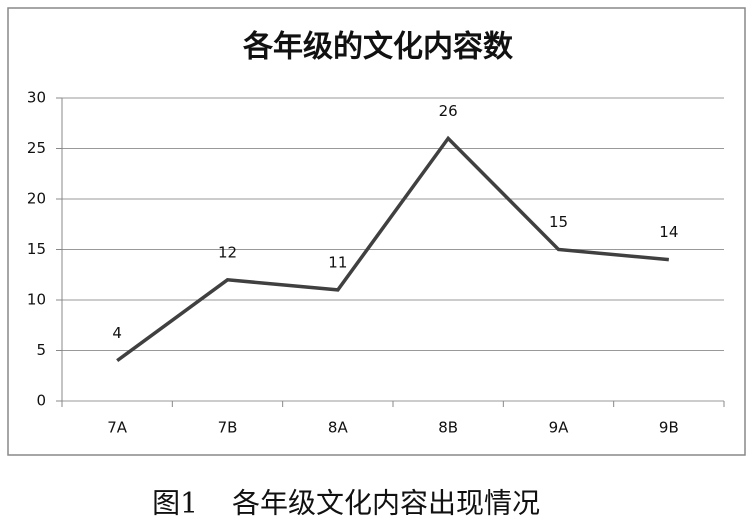 The height and width of the screenshot is (532, 755). What do you see at coordinates (117, 428) in the screenshot?
I see `x-tick-label: 7A` at bounding box center [117, 428].